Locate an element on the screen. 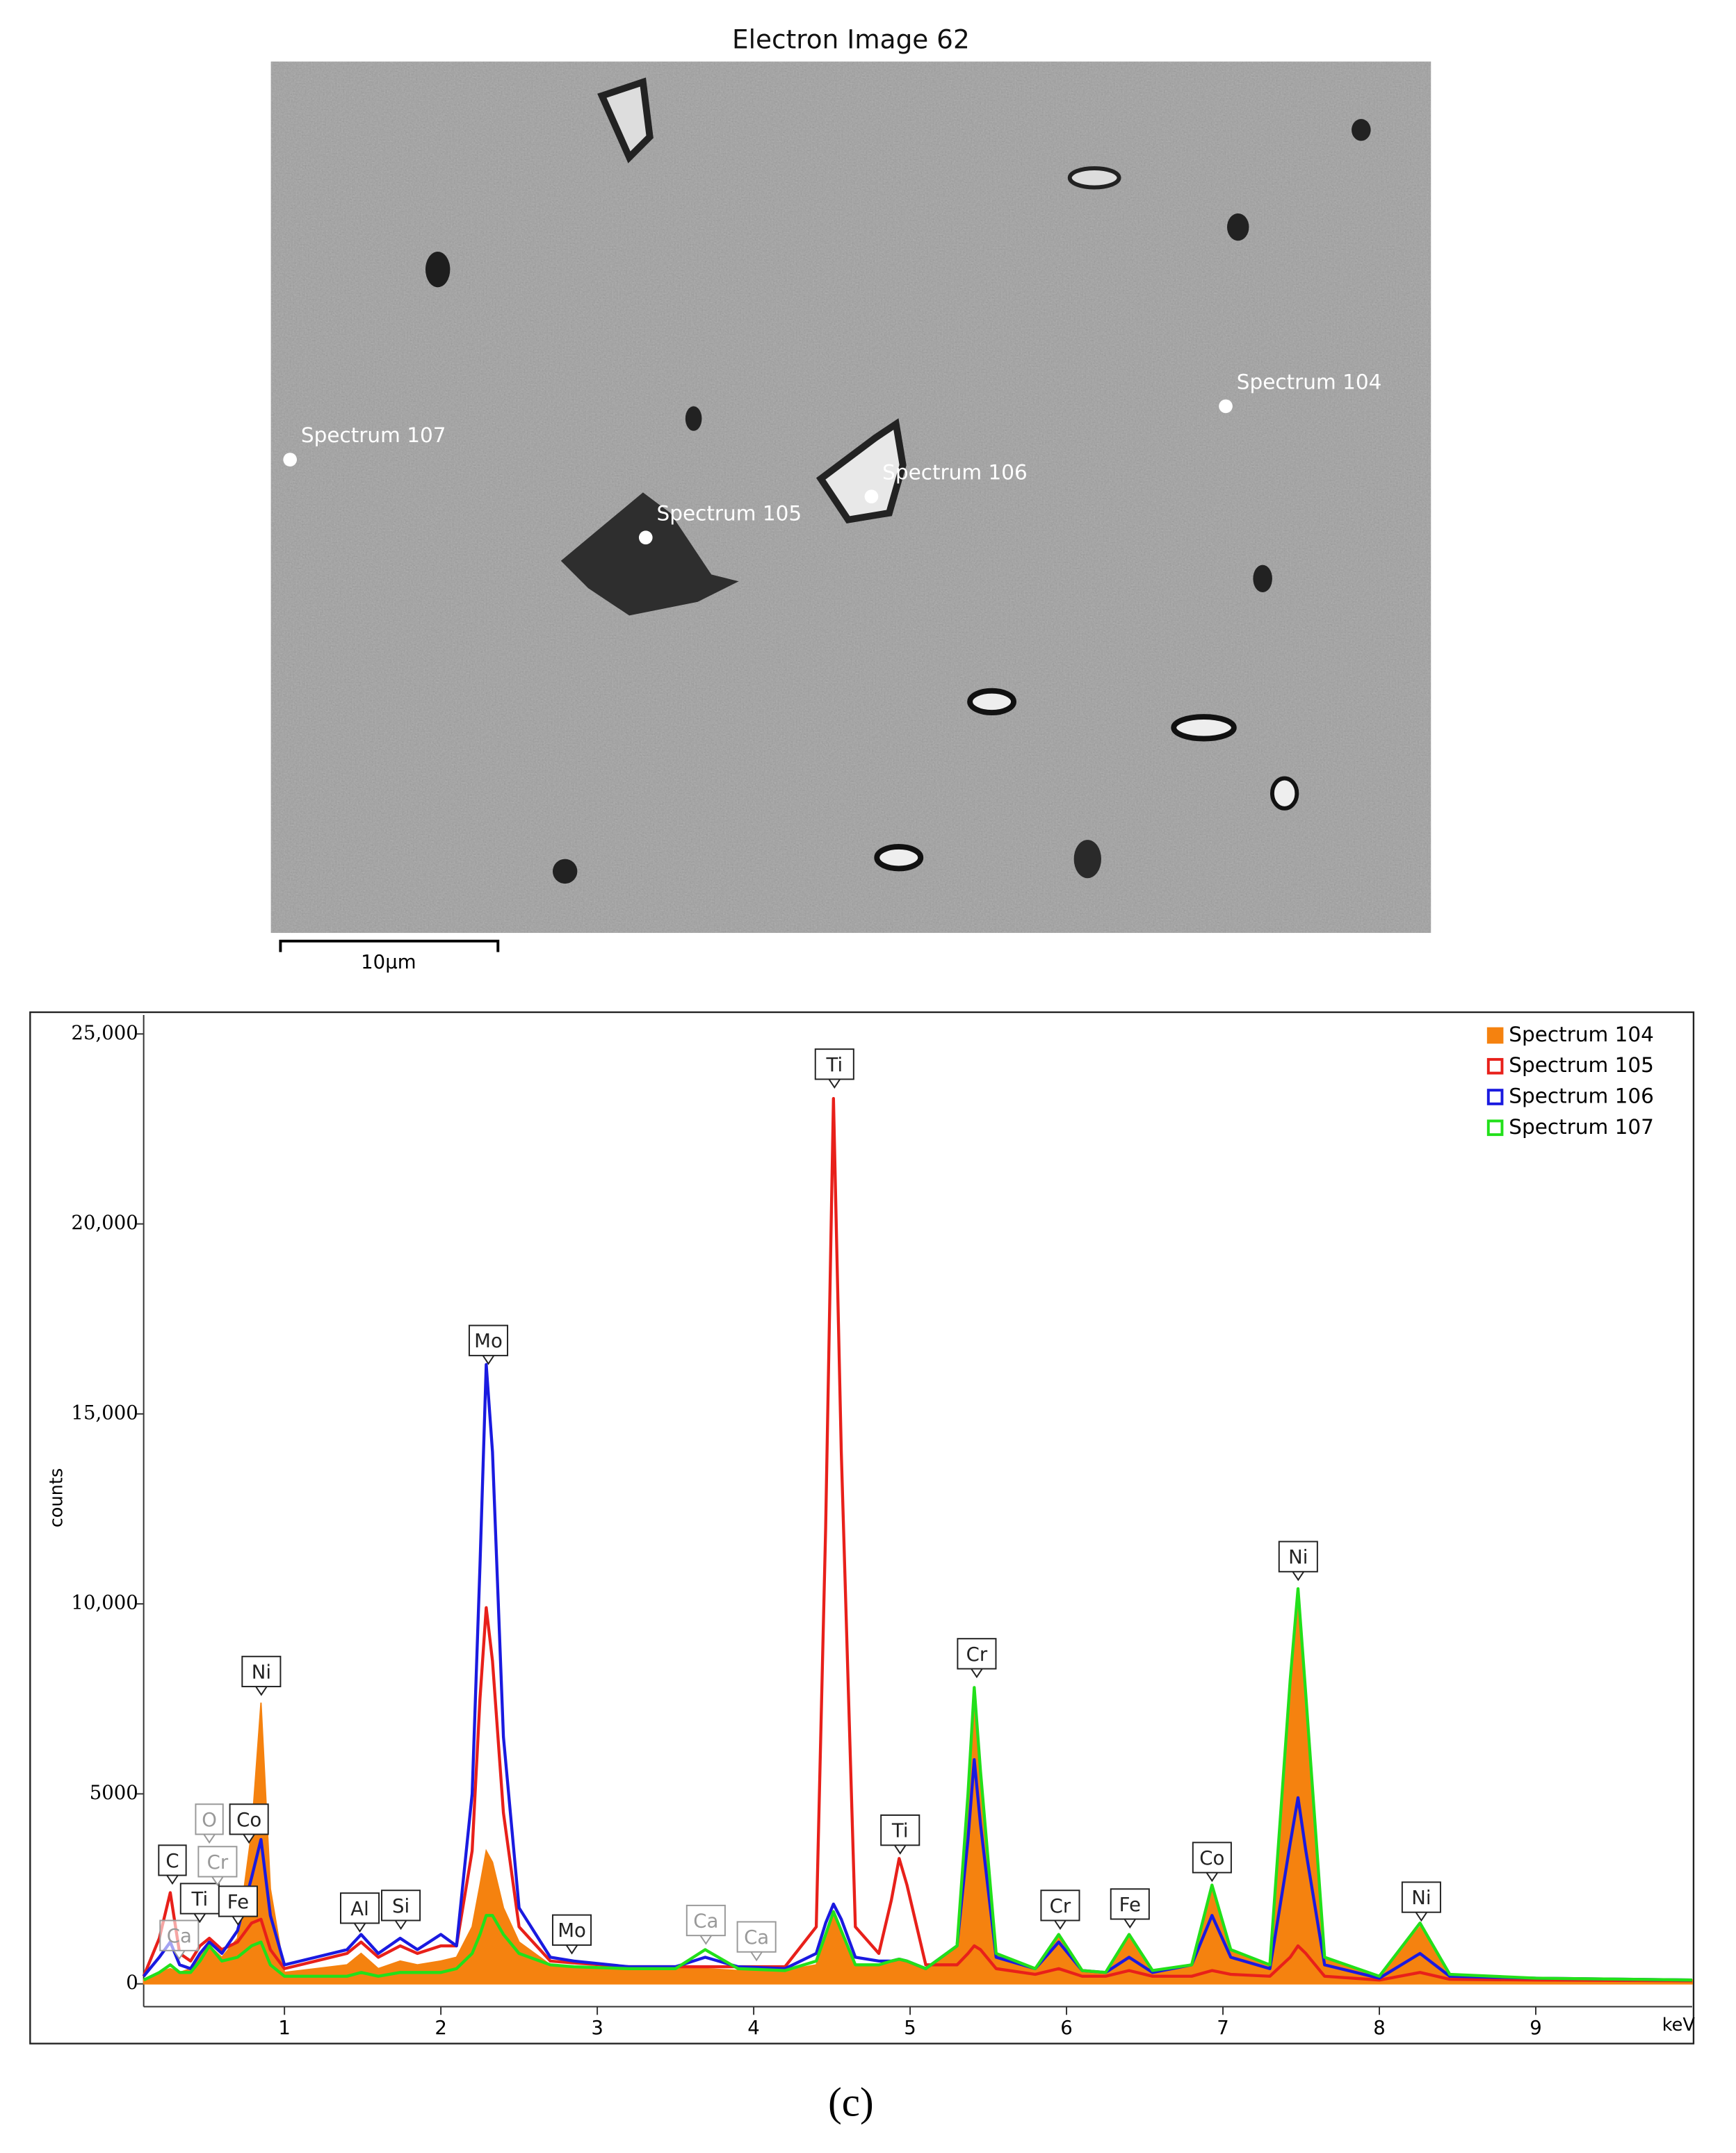 The width and height of the screenshot is (1736, 2153). caption: (c) is located at coordinates (851, 2102).